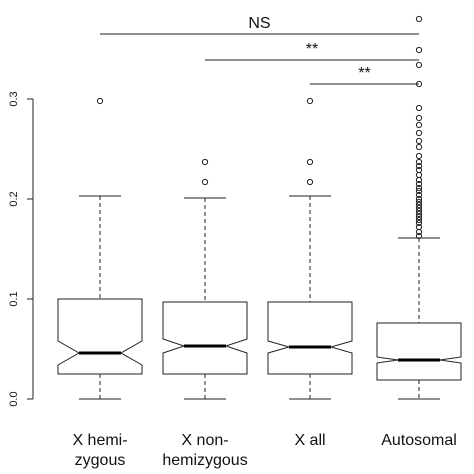  Describe the element at coordinates (99, 440) in the screenshot. I see `category-label-line: X hemi-` at that location.